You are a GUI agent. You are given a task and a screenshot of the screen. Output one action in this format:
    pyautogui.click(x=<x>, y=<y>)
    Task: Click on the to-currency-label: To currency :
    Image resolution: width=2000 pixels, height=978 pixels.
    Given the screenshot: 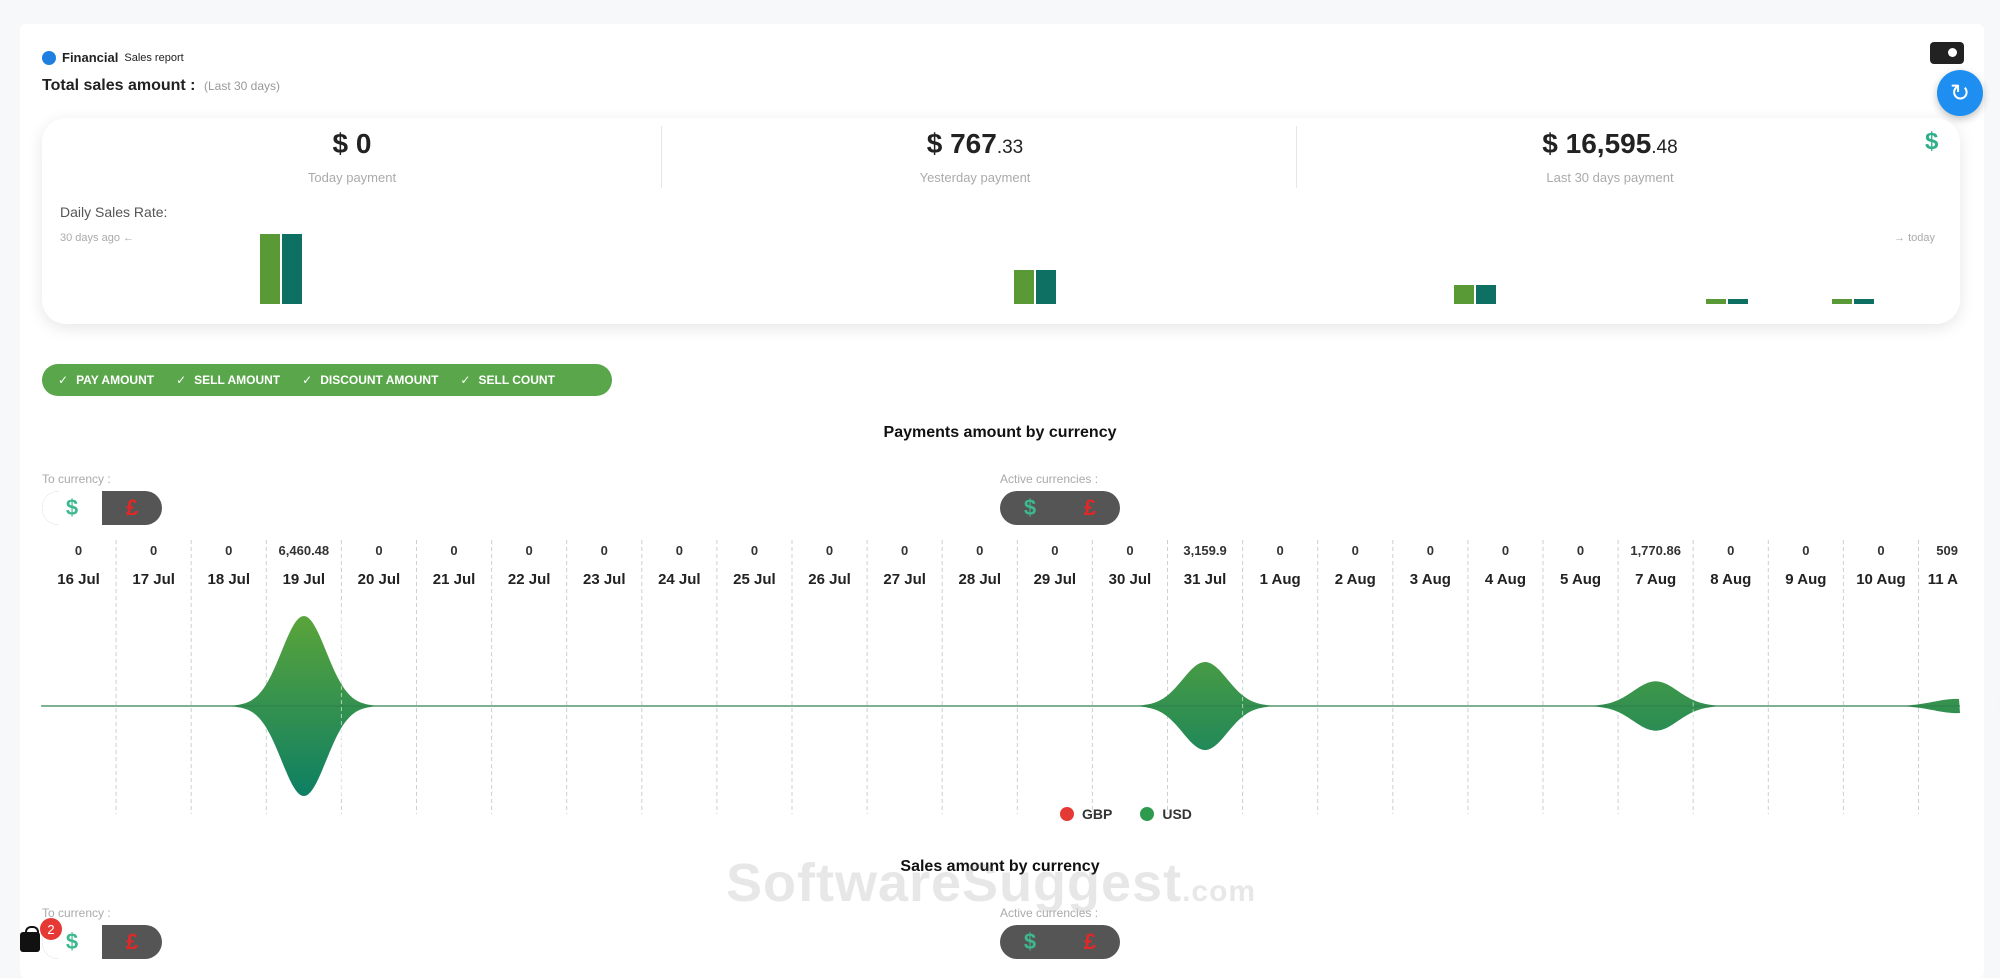 What is the action you would take?
    pyautogui.click(x=76, y=479)
    